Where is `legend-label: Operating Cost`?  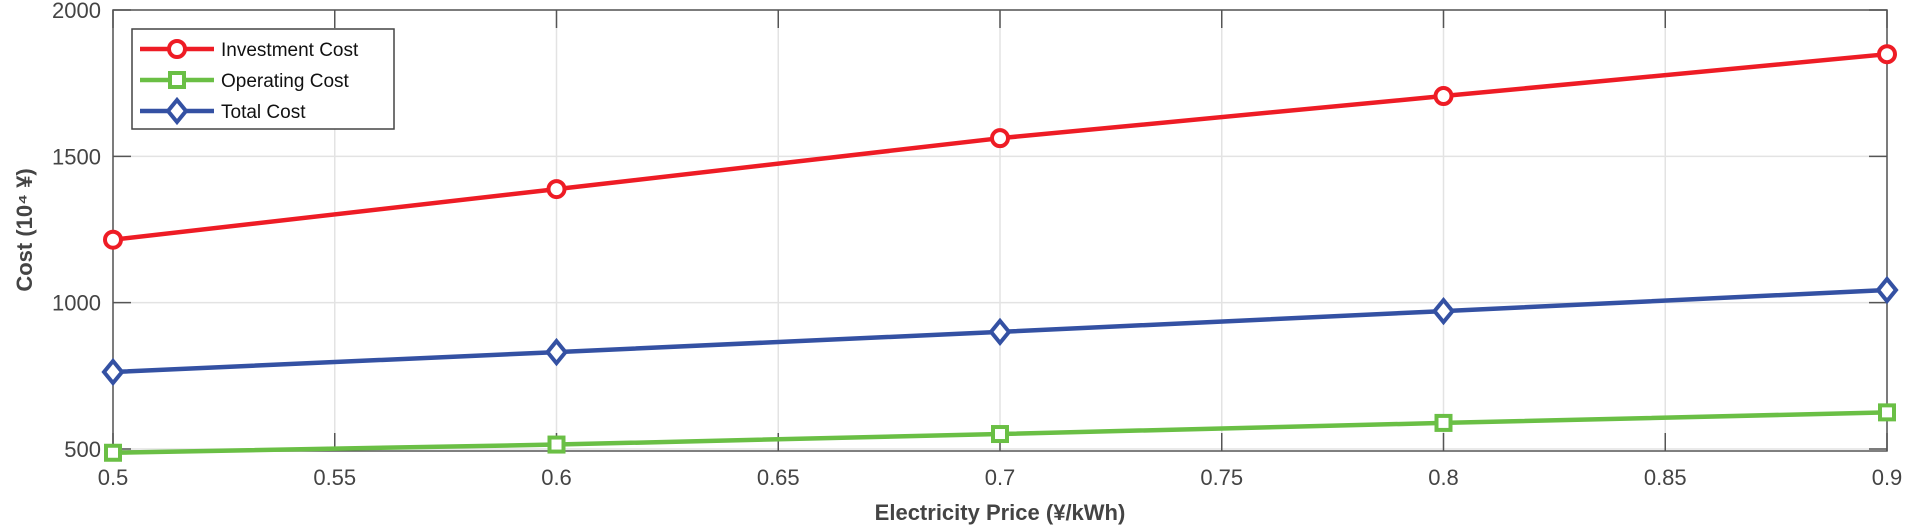
legend-label: Operating Cost is located at coordinates (285, 81).